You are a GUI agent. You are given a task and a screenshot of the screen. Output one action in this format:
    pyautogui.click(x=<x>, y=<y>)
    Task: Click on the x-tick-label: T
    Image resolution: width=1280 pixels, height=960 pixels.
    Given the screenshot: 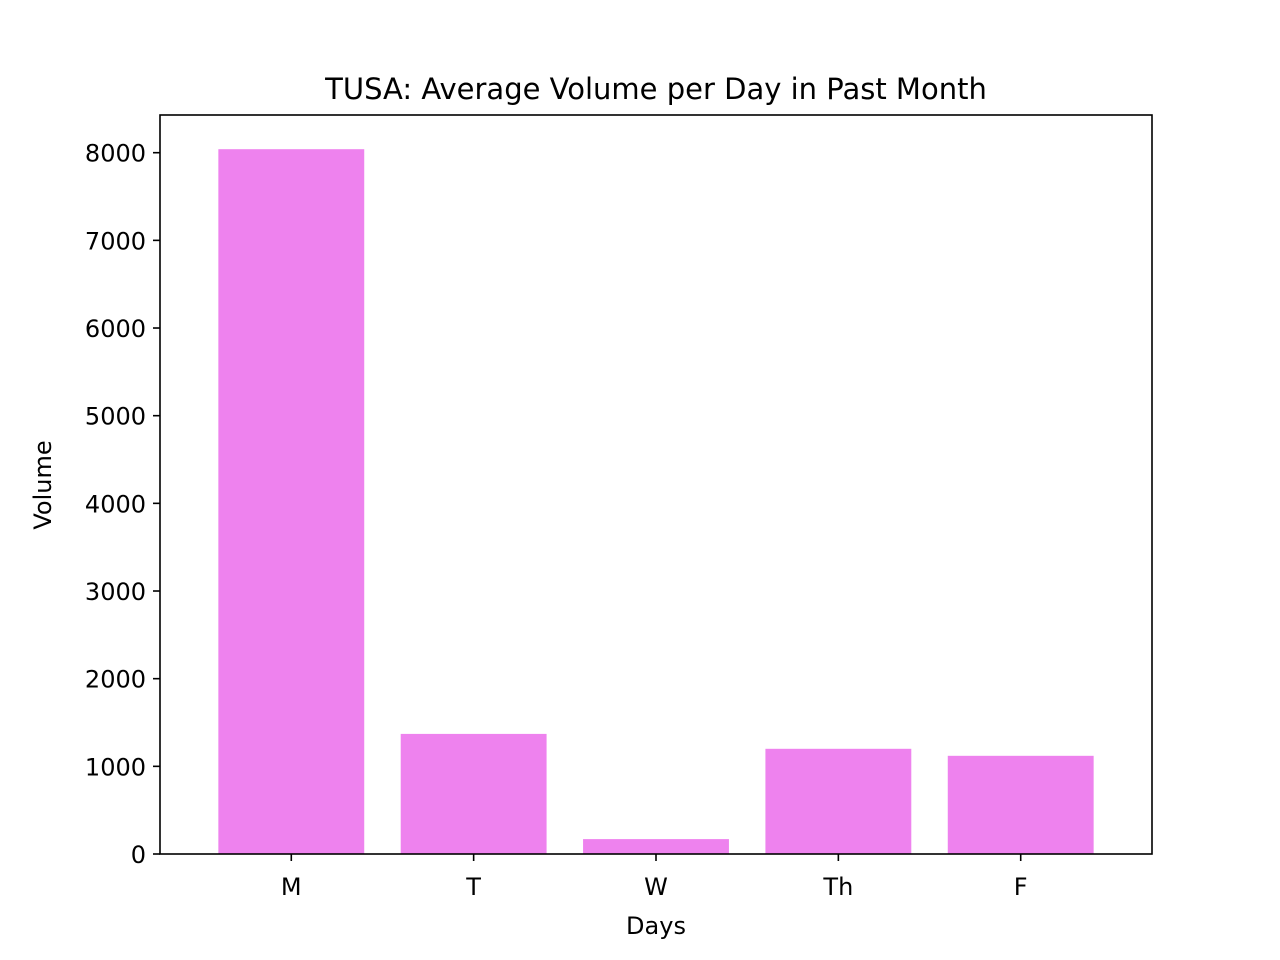 What is the action you would take?
    pyautogui.click(x=473, y=887)
    